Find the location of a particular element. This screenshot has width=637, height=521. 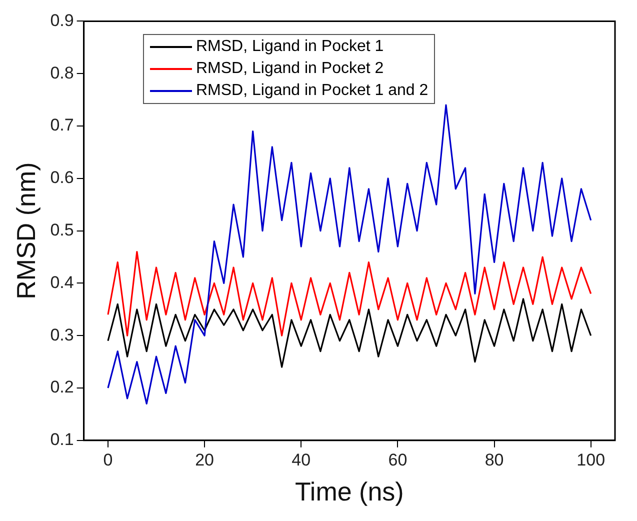

y-axis-title: RMSD (nm) is located at coordinates (25, 231).